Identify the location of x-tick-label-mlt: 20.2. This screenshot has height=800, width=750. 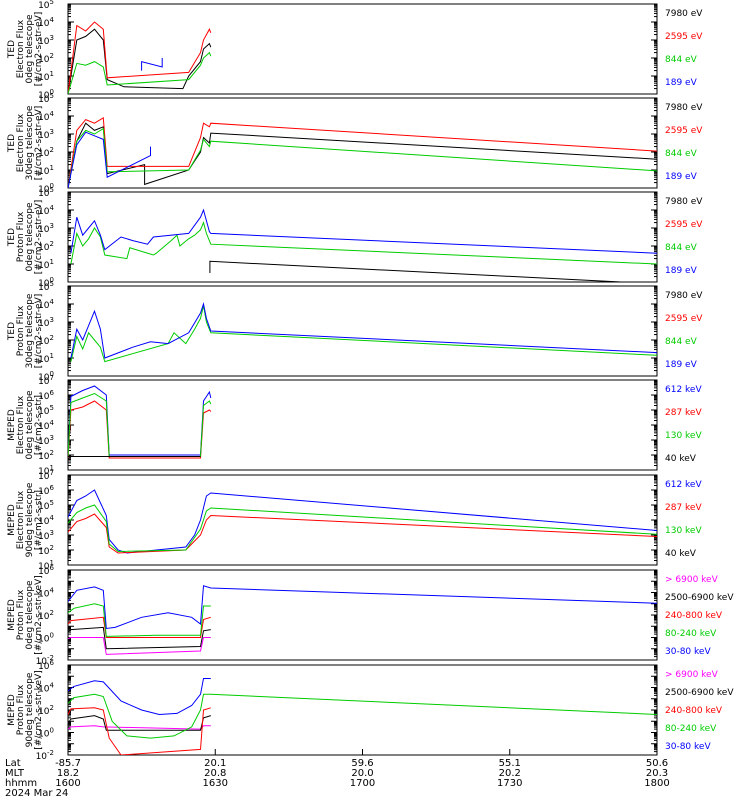
(510, 773).